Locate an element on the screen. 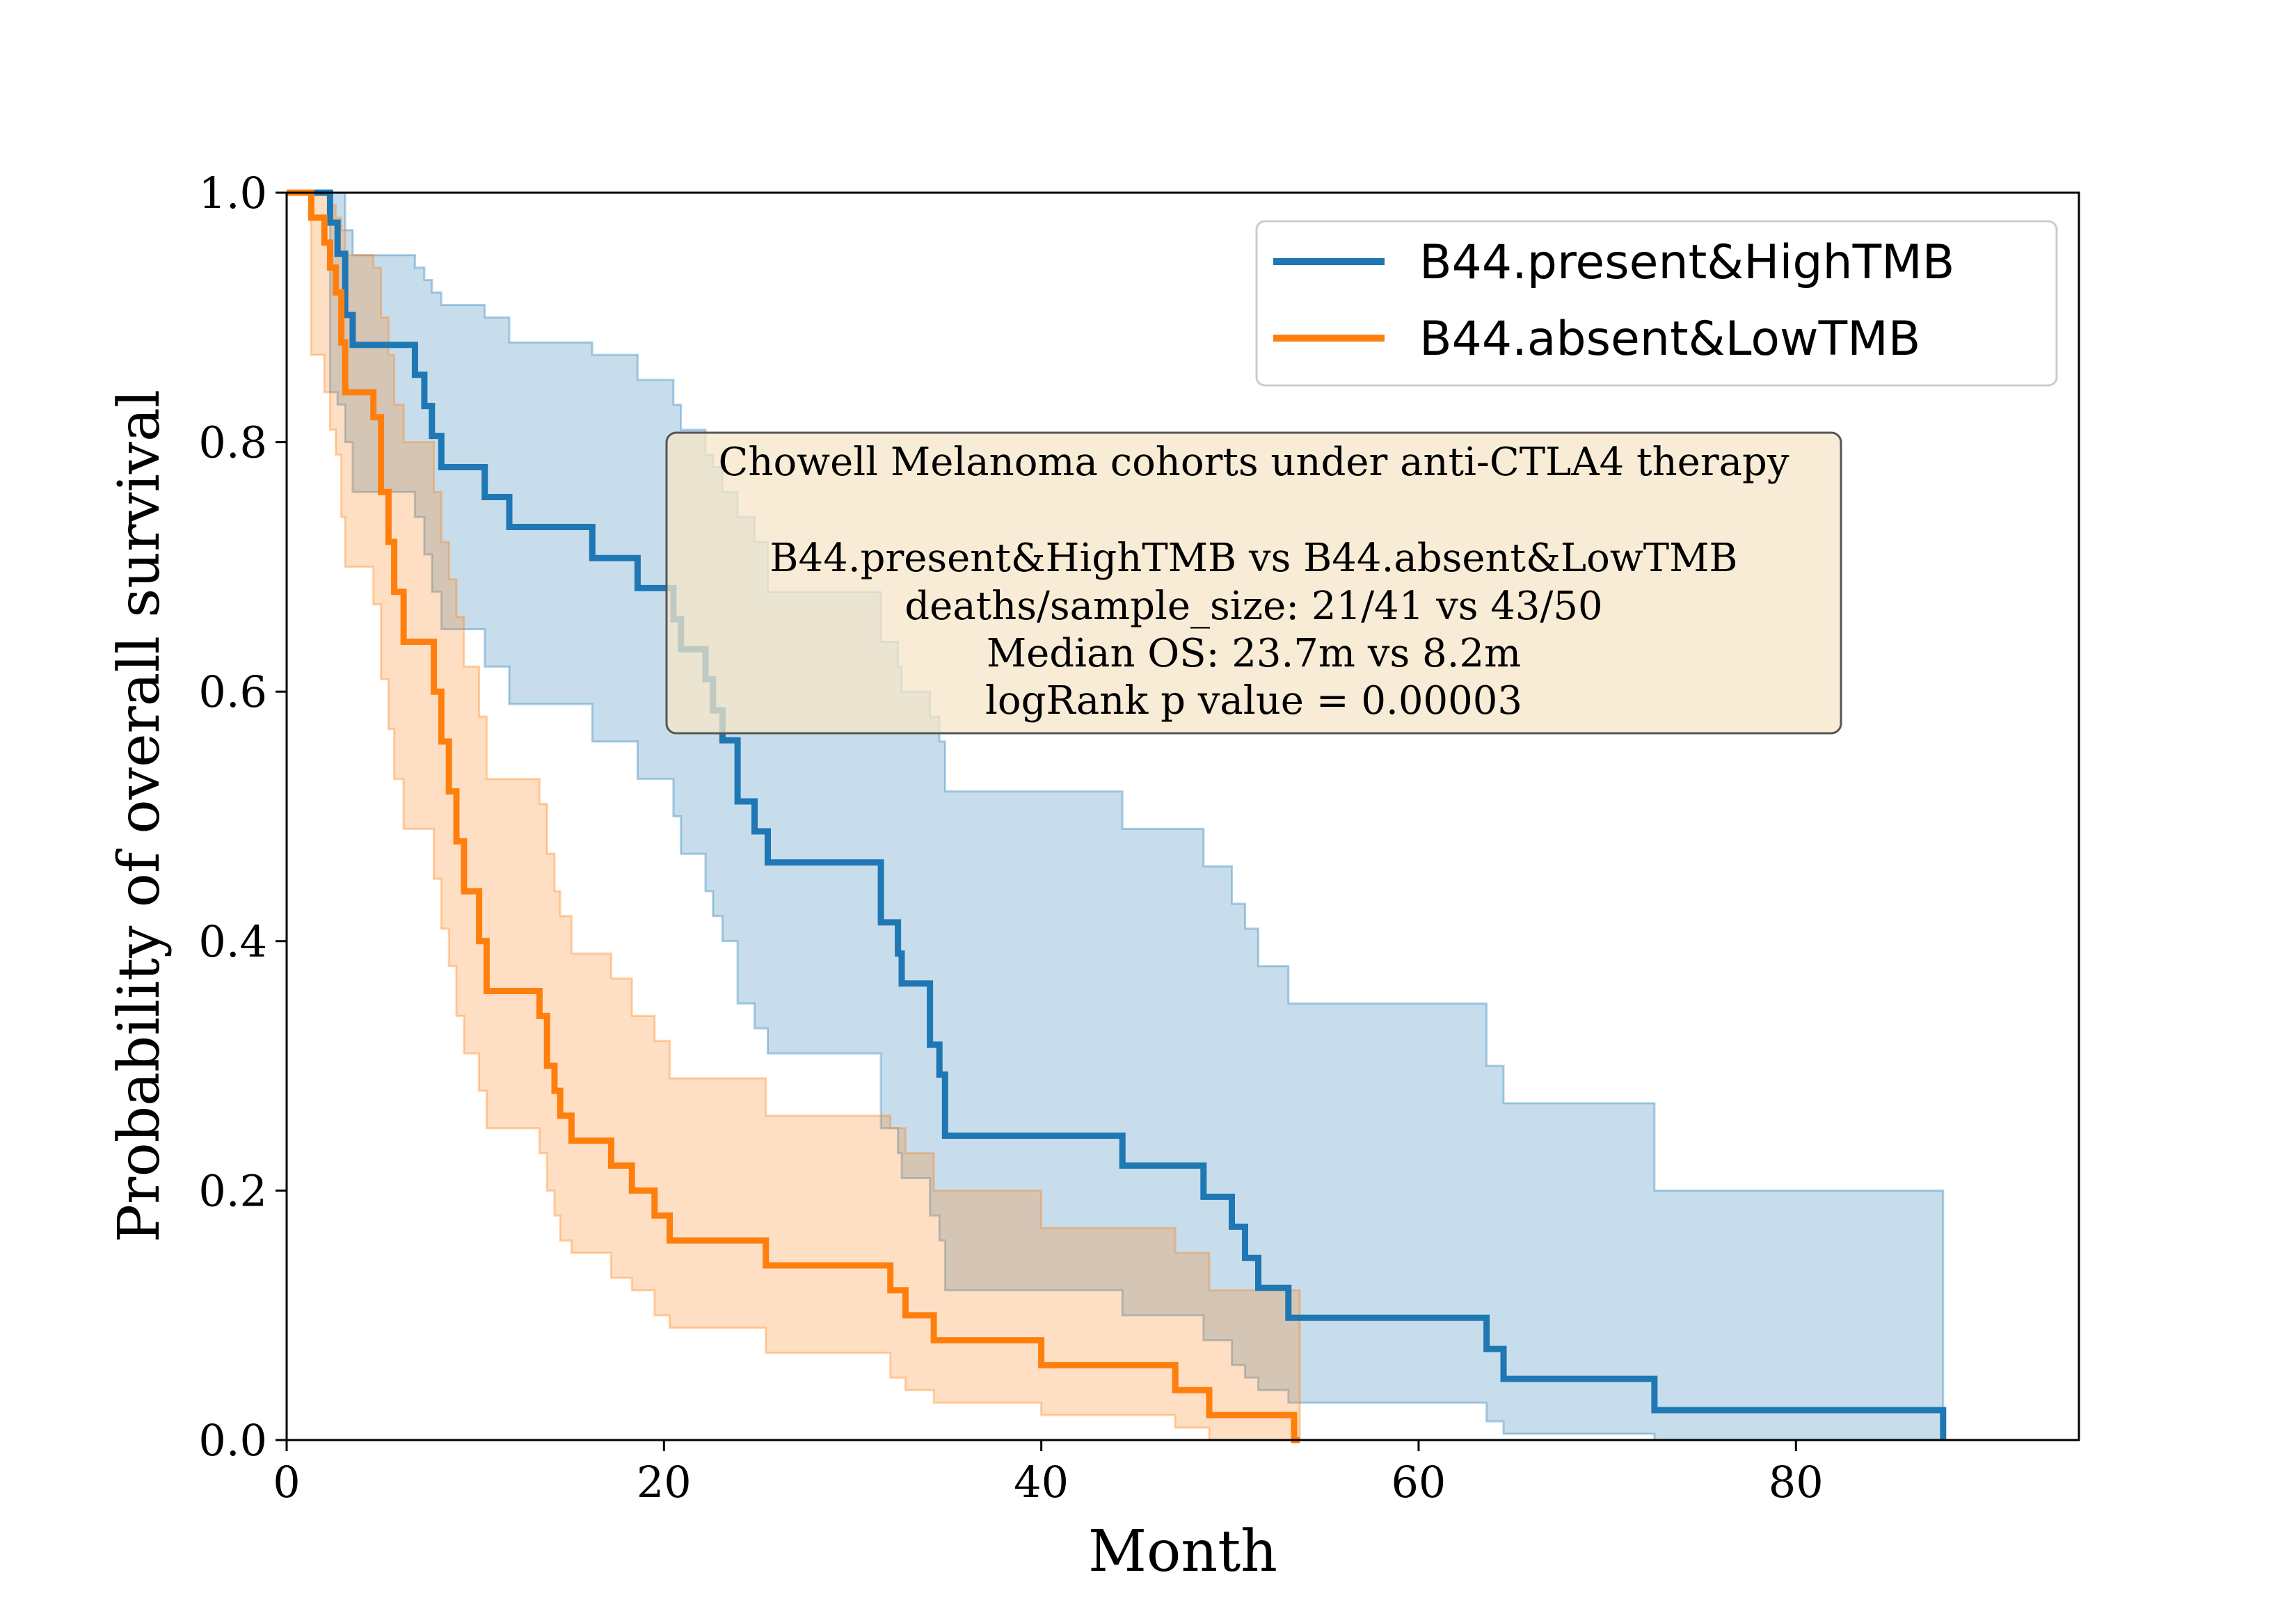 Image resolution: width=2296 pixels, height=1607 pixels. y-axis-title: Probability of overall survival is located at coordinates (139, 816).